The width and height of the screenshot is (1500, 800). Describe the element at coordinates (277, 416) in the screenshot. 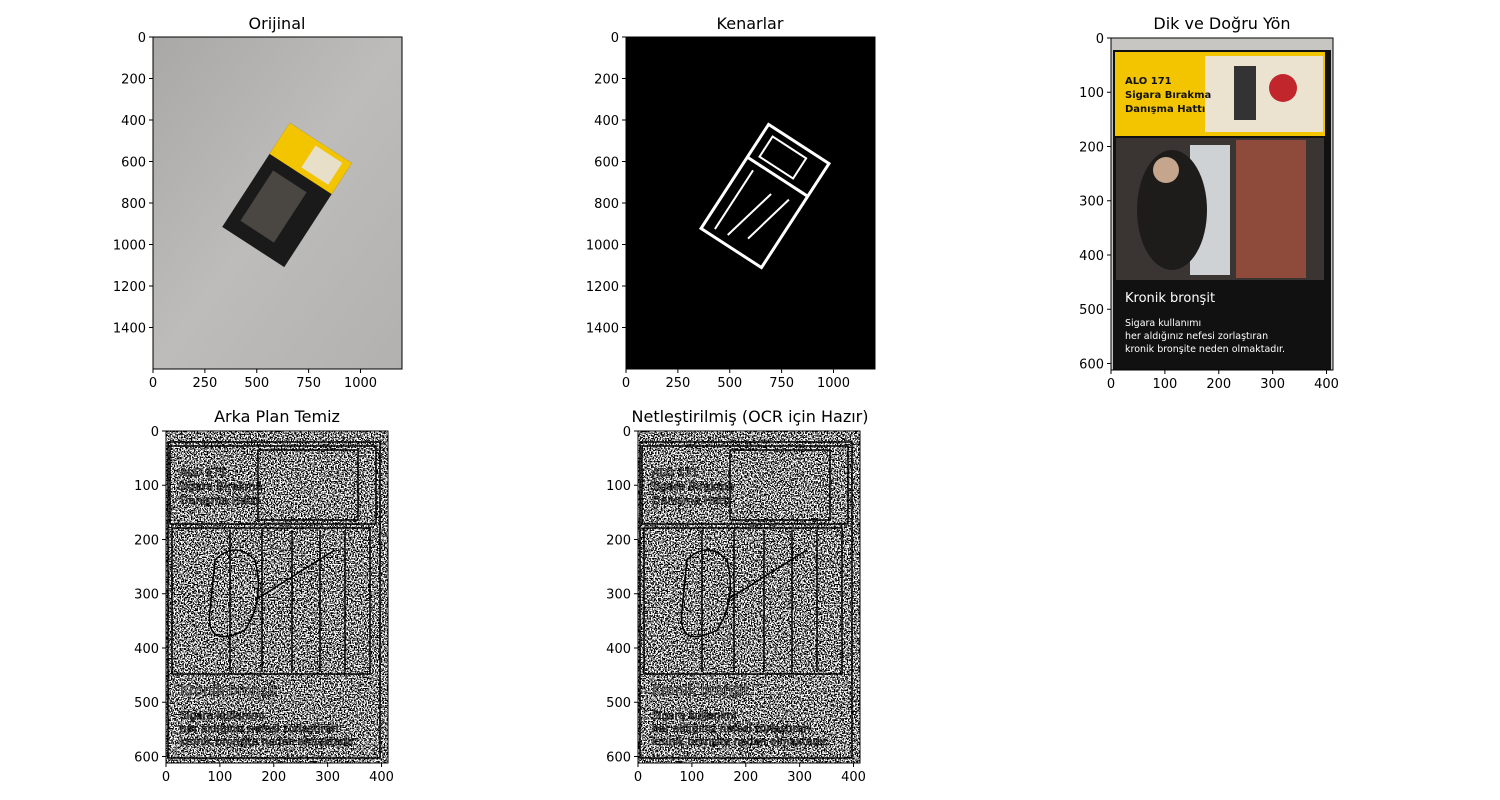

I see `panel-title: Arka Plan Temiz` at that location.